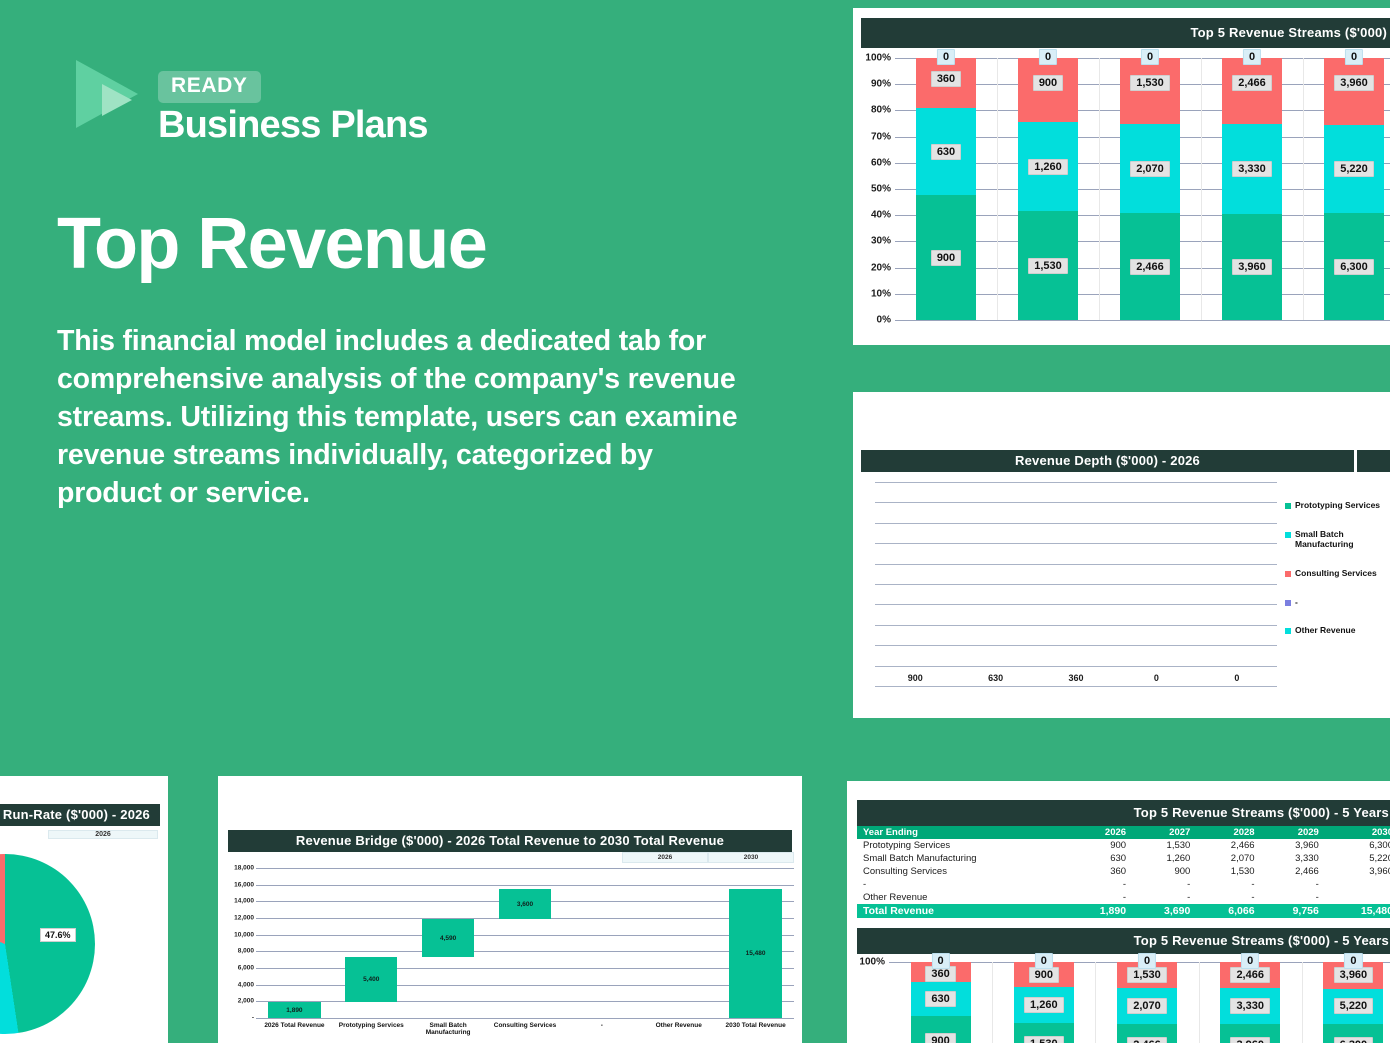 Image resolution: width=1390 pixels, height=1043 pixels. I want to click on legend-item: Other Revenue, so click(1337, 630).